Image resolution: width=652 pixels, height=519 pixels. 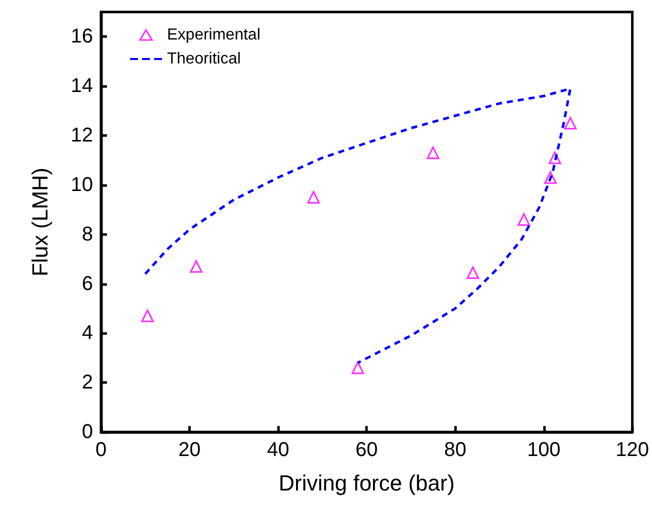 What do you see at coordinates (87, 283) in the screenshot?
I see `y-tick-label: 6` at bounding box center [87, 283].